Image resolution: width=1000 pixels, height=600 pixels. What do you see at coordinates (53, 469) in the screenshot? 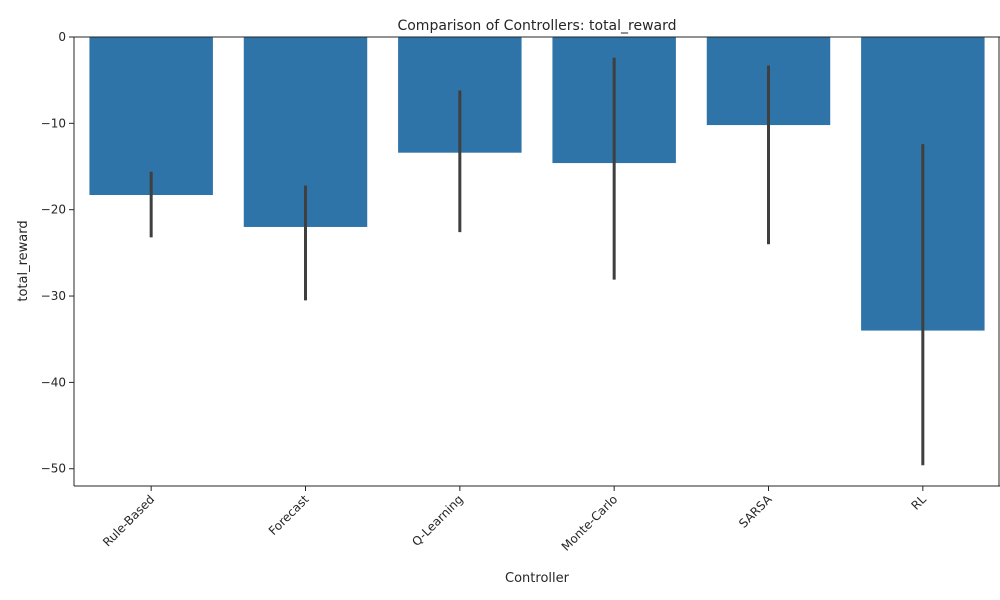
I see `y-tick-label: −50` at bounding box center [53, 469].